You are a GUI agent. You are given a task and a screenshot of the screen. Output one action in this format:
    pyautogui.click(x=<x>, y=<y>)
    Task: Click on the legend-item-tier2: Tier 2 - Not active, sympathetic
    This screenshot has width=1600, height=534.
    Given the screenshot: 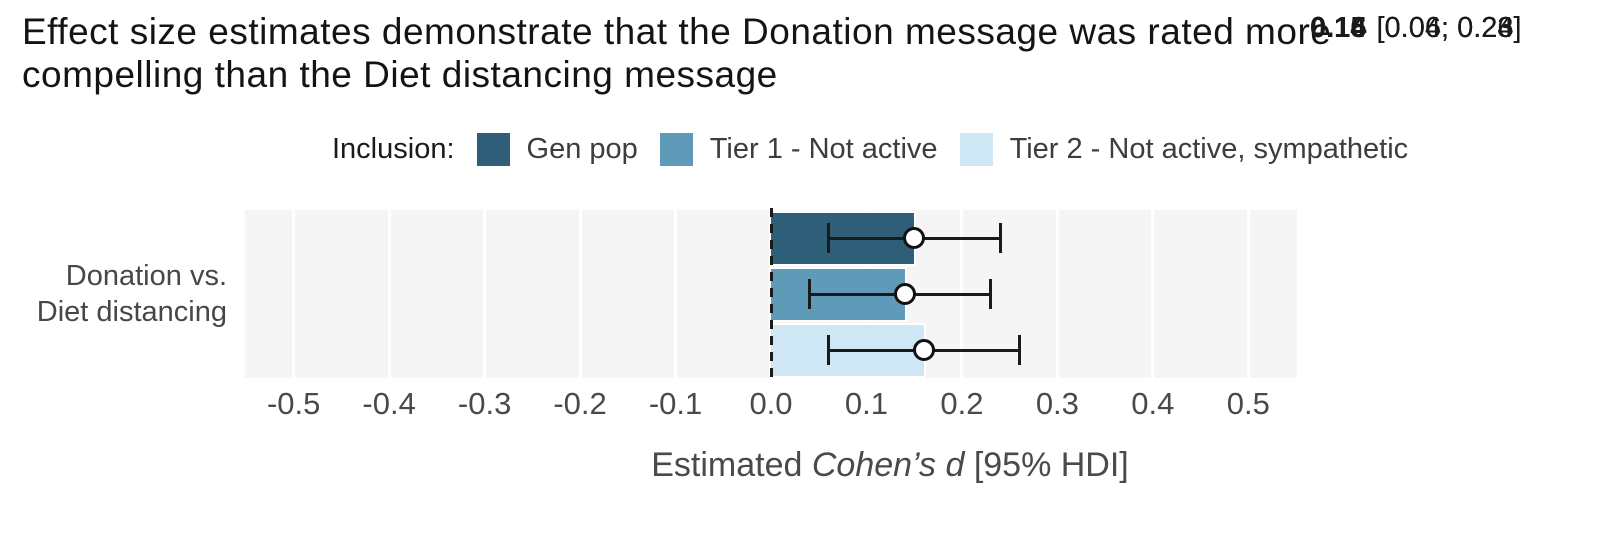 What is the action you would take?
    pyautogui.click(x=1184, y=149)
    